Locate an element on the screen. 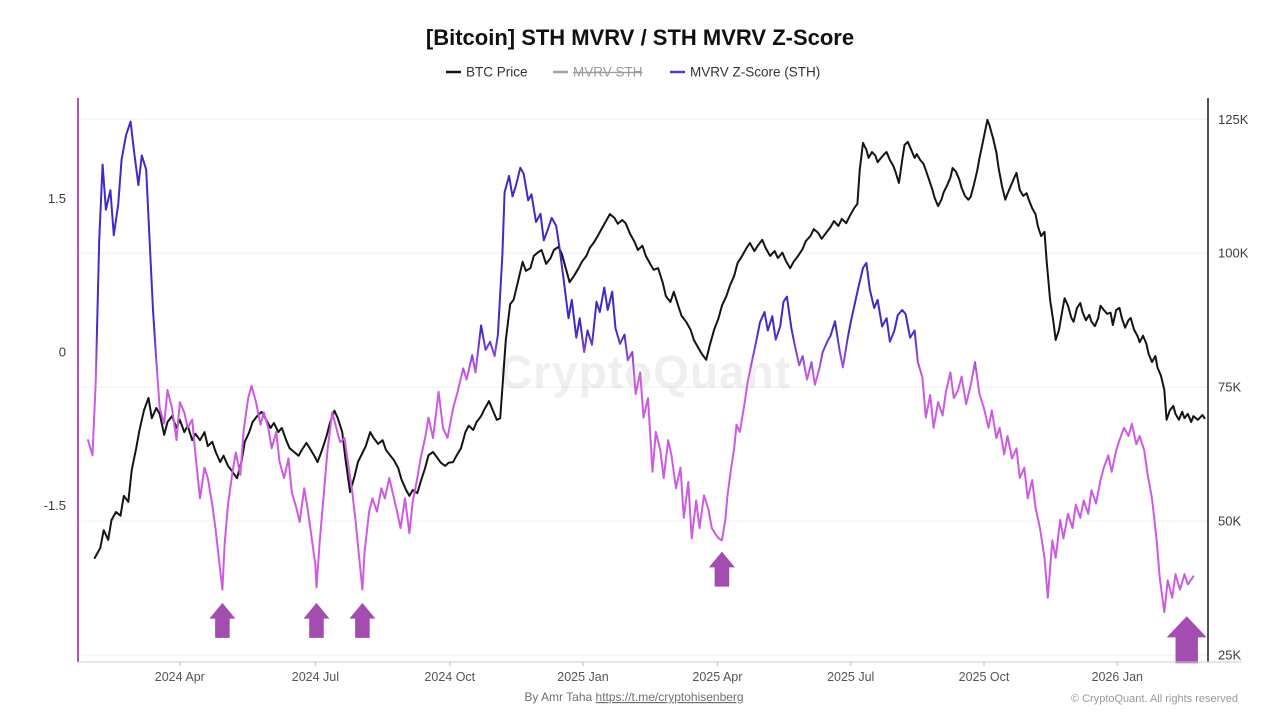 This screenshot has width=1280, height=720. footer-byline: By Amr Taha https://t.me/cryptohisenberg is located at coordinates (633, 697).